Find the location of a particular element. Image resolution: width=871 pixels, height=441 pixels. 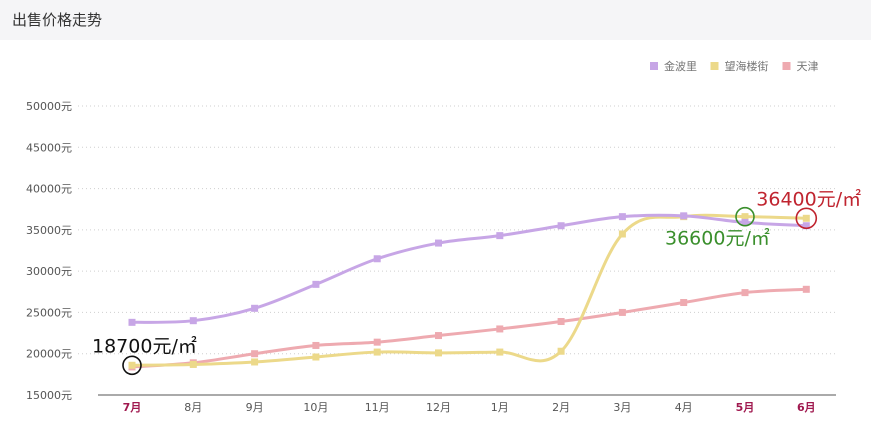

annotation-label: 36400元/㎡ is located at coordinates (808, 198).